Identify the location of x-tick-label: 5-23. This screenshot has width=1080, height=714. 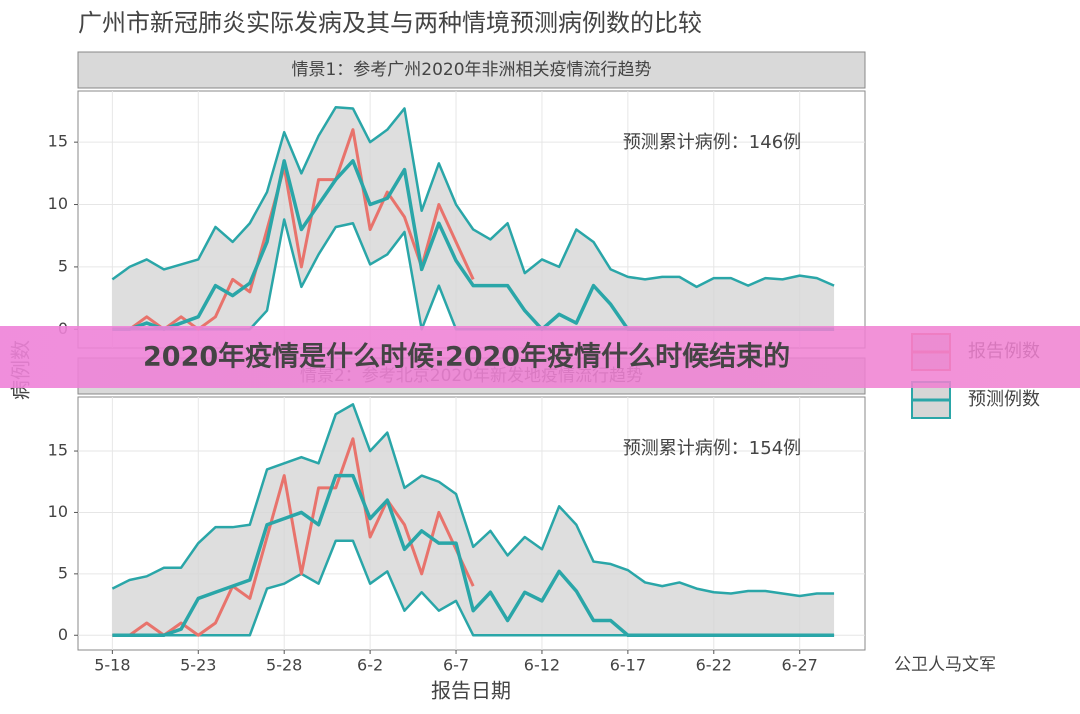
(198, 665).